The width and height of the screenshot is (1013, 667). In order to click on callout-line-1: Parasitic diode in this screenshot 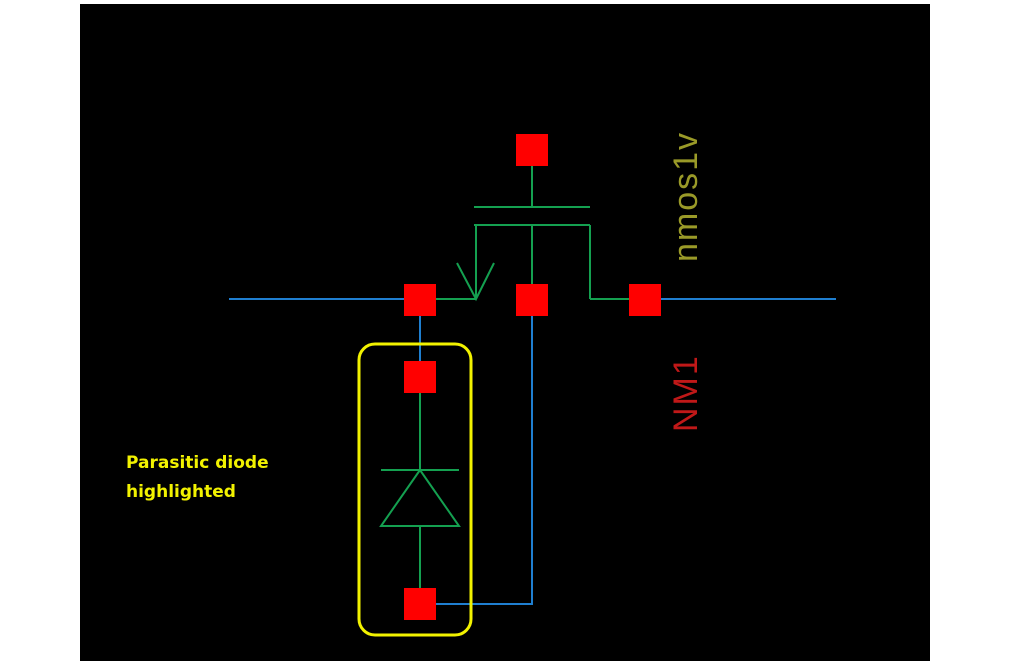, I will do `click(197, 463)`.